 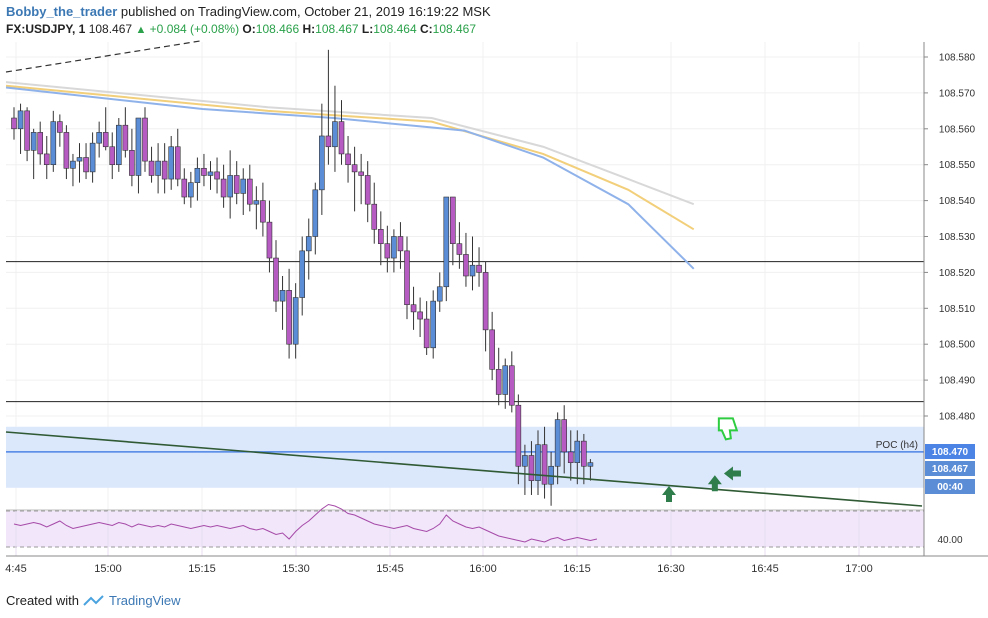 What do you see at coordinates (957, 237) in the screenshot?
I see `price-tick-label: 108.530` at bounding box center [957, 237].